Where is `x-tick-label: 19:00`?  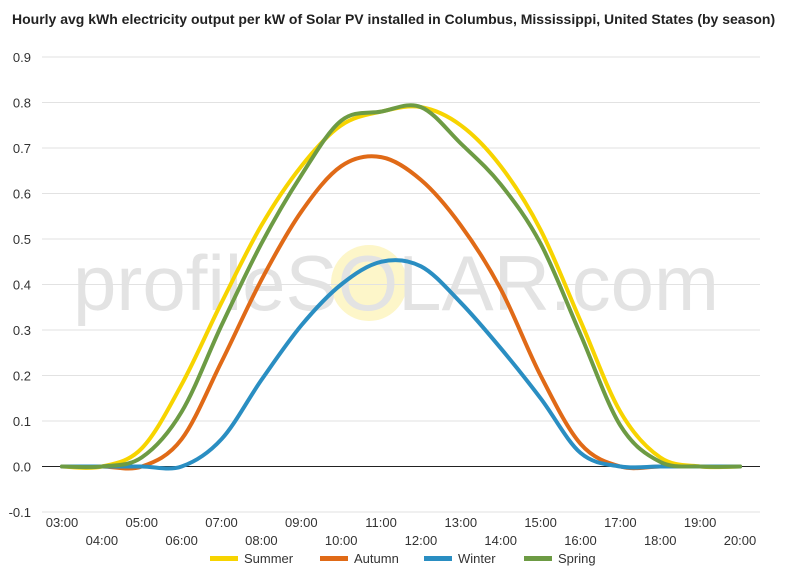 x-tick-label: 19:00 is located at coordinates (700, 522).